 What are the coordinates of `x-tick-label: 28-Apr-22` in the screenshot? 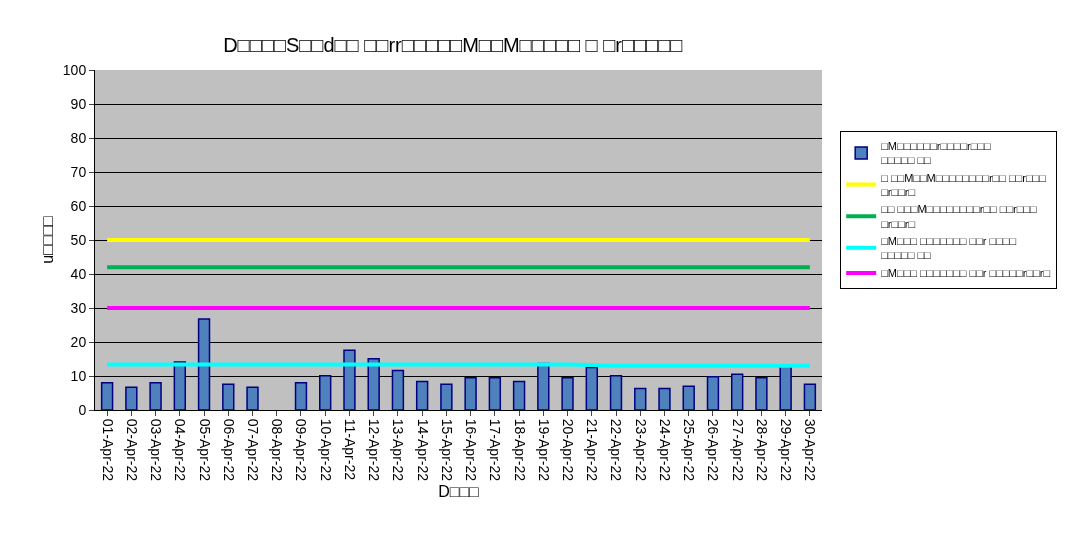 It's located at (761, 450).